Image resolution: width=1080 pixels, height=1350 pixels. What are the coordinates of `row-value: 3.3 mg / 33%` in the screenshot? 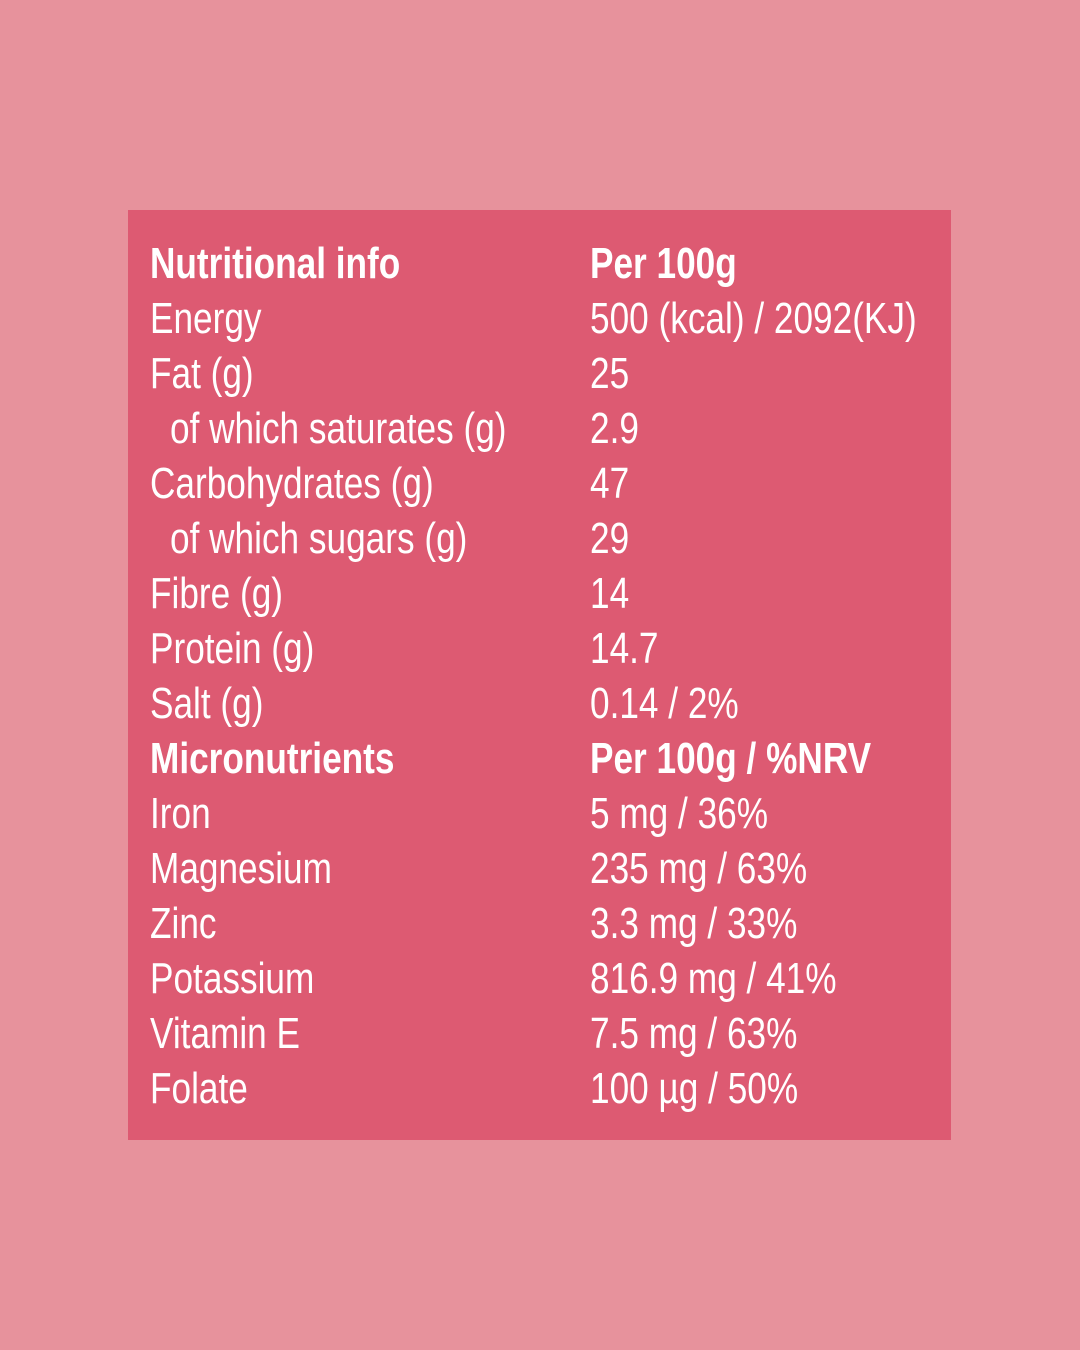 It's located at (694, 923).